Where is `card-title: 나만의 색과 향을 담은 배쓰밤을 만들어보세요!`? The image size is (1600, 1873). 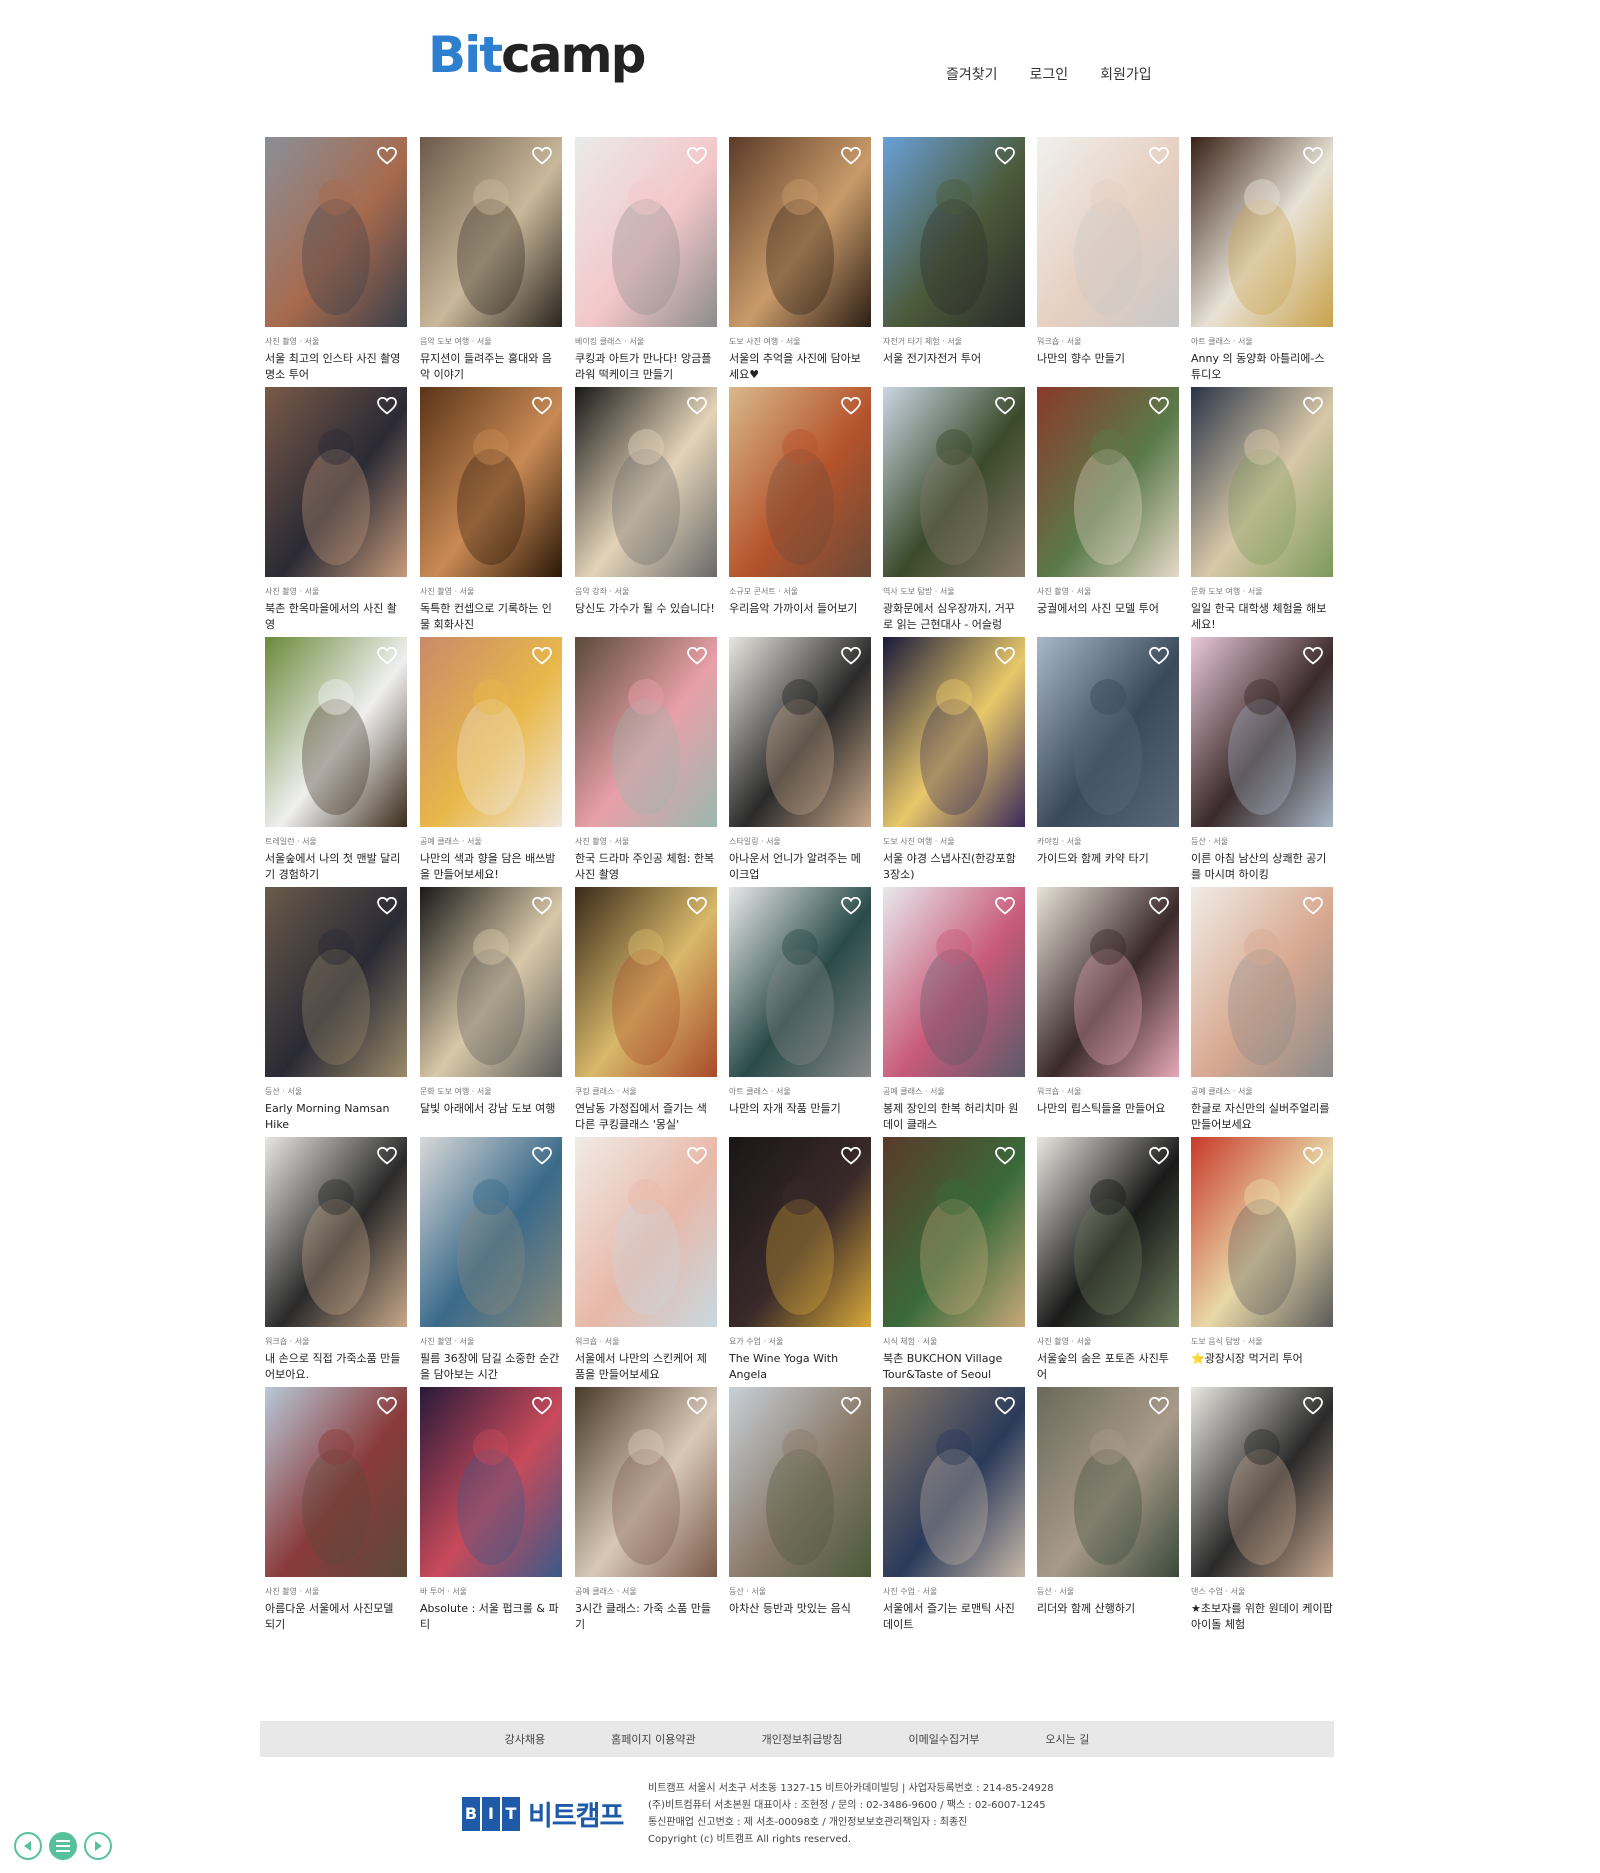 card-title: 나만의 색과 향을 담은 배쓰밤을 만들어보세요! is located at coordinates (488, 866).